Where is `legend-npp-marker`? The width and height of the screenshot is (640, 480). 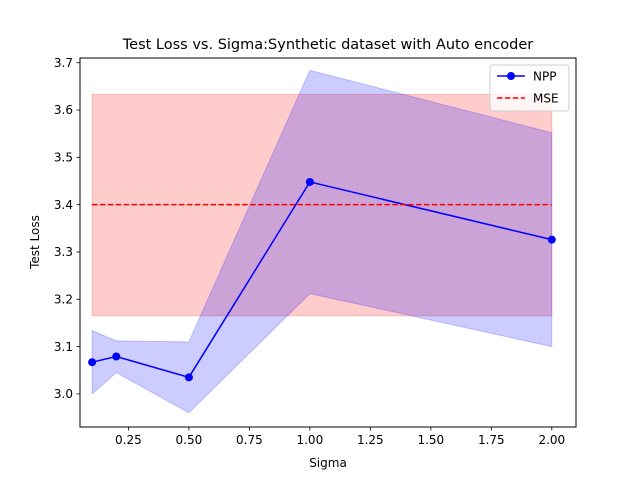
legend-npp-marker is located at coordinates (511, 76).